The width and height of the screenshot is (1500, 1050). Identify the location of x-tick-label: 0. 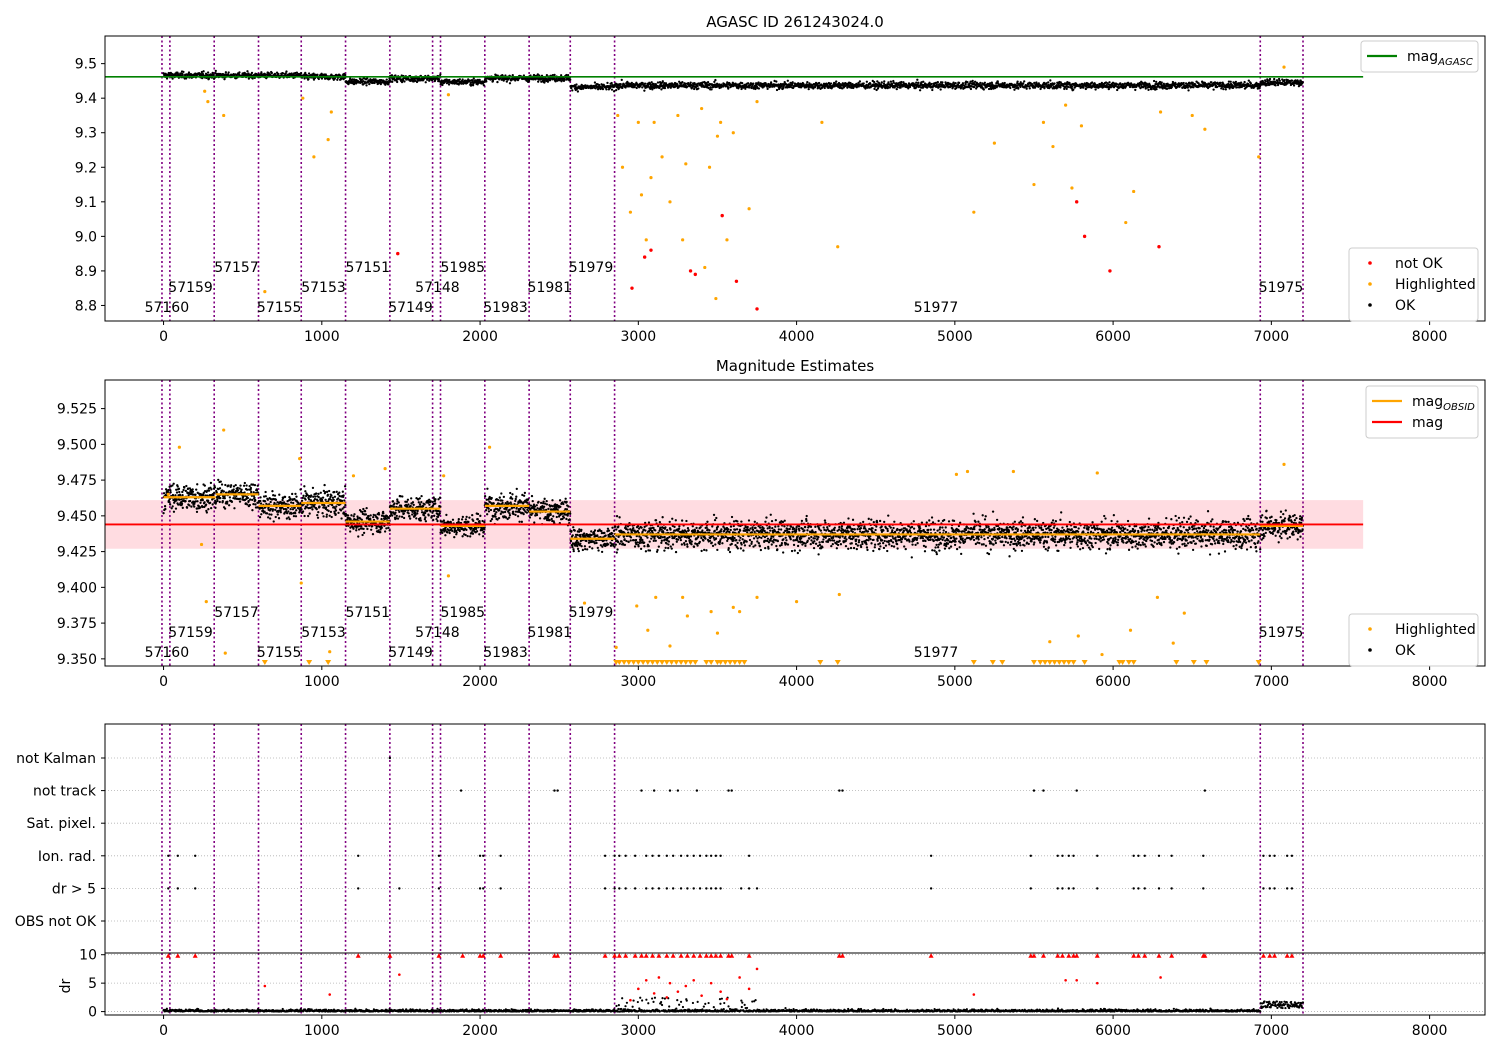
(163, 337).